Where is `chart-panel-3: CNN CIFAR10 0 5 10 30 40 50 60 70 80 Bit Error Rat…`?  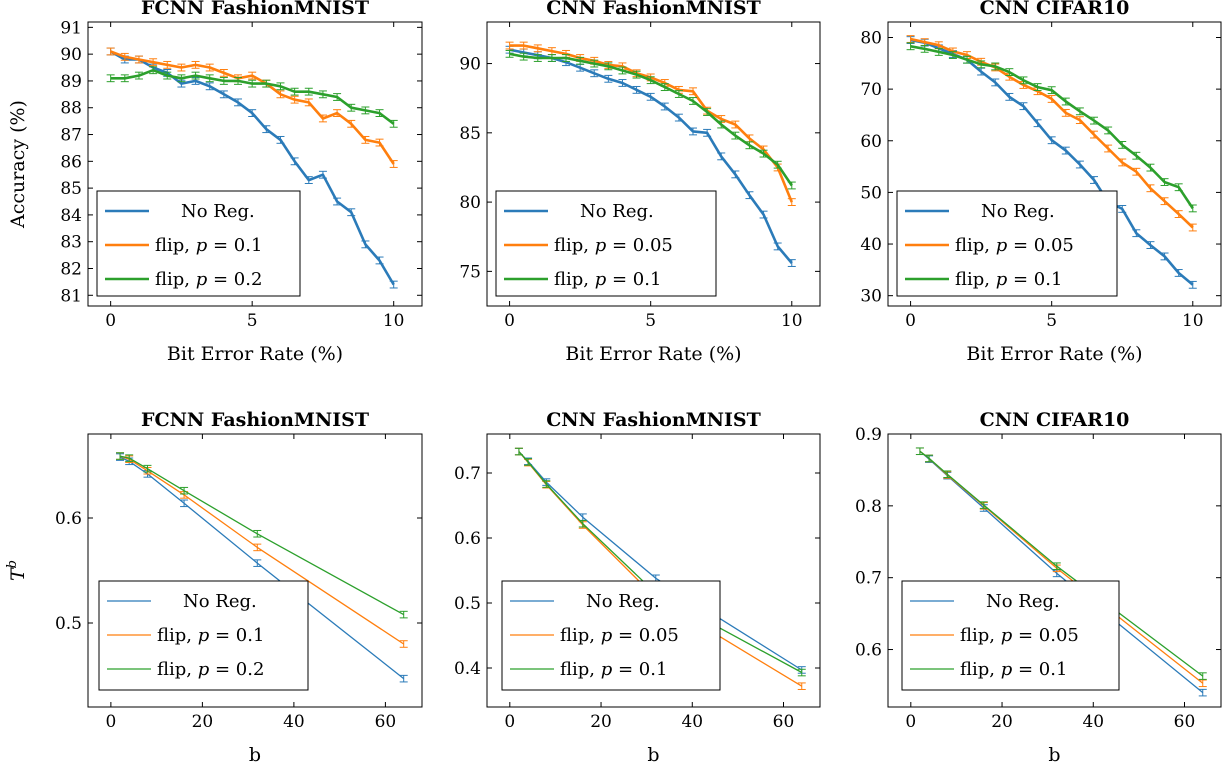 chart-panel-3: CNN CIFAR10 0 5 10 30 40 50 60 70 80 Bit Error Rat… is located at coordinates (1041, 182).